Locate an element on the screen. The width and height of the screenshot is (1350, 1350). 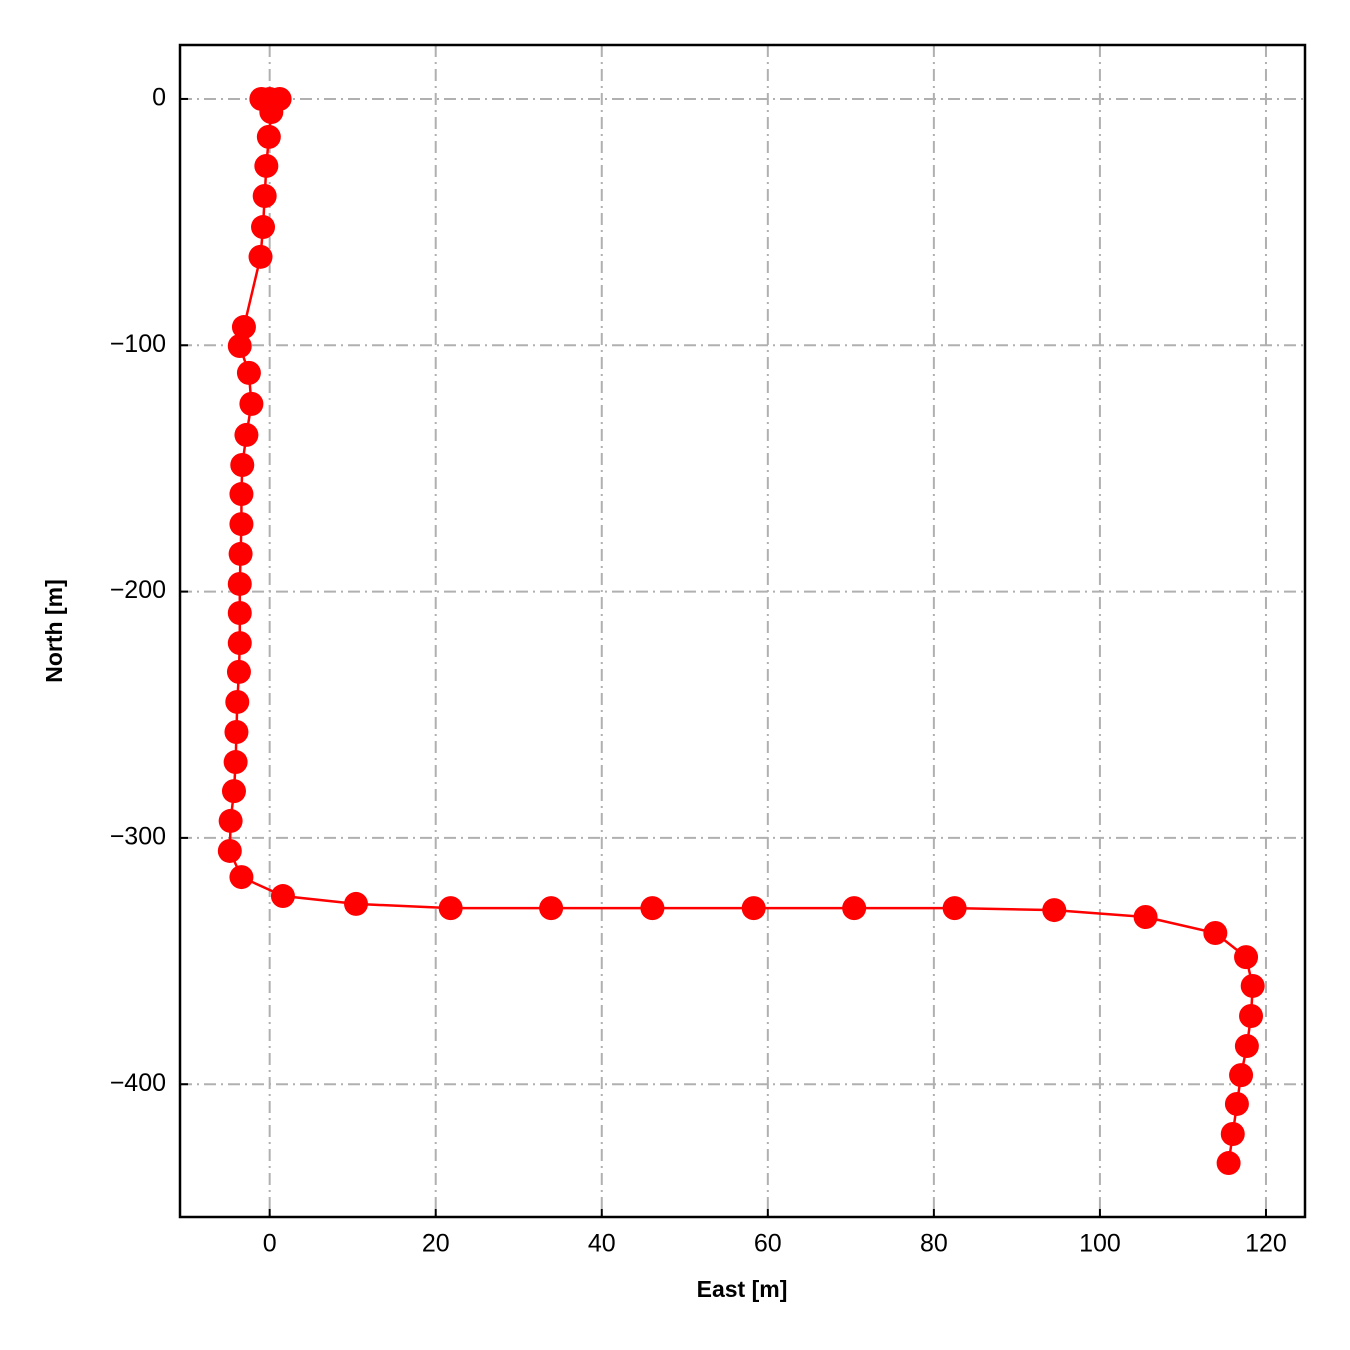
x-tick-label: 100 is located at coordinates (1100, 1244).